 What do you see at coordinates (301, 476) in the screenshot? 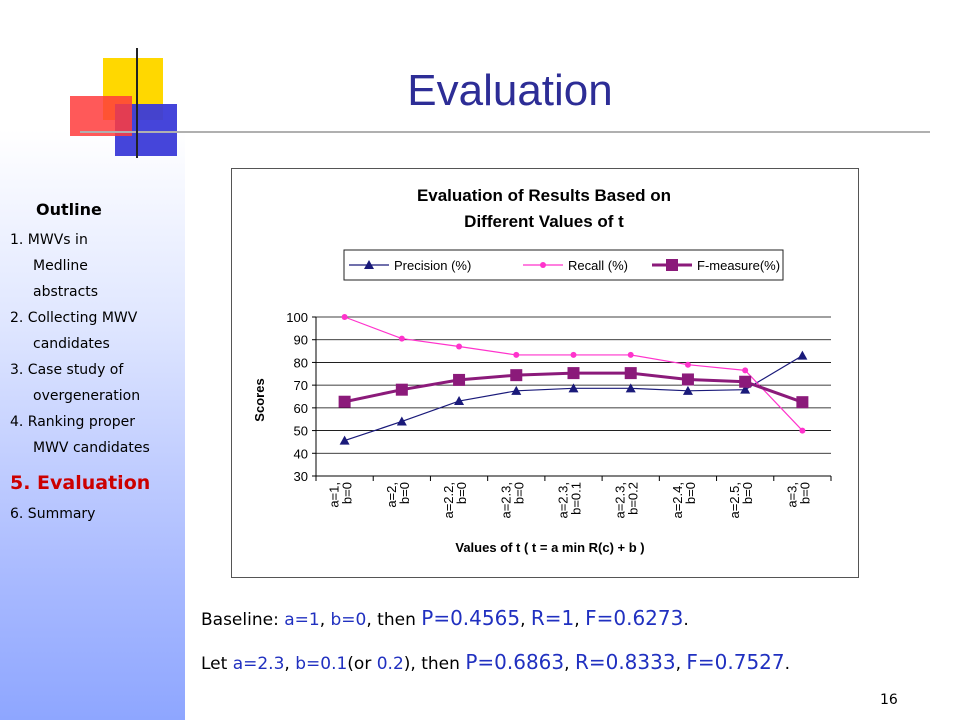
I see `y-tick-label: 30` at bounding box center [301, 476].